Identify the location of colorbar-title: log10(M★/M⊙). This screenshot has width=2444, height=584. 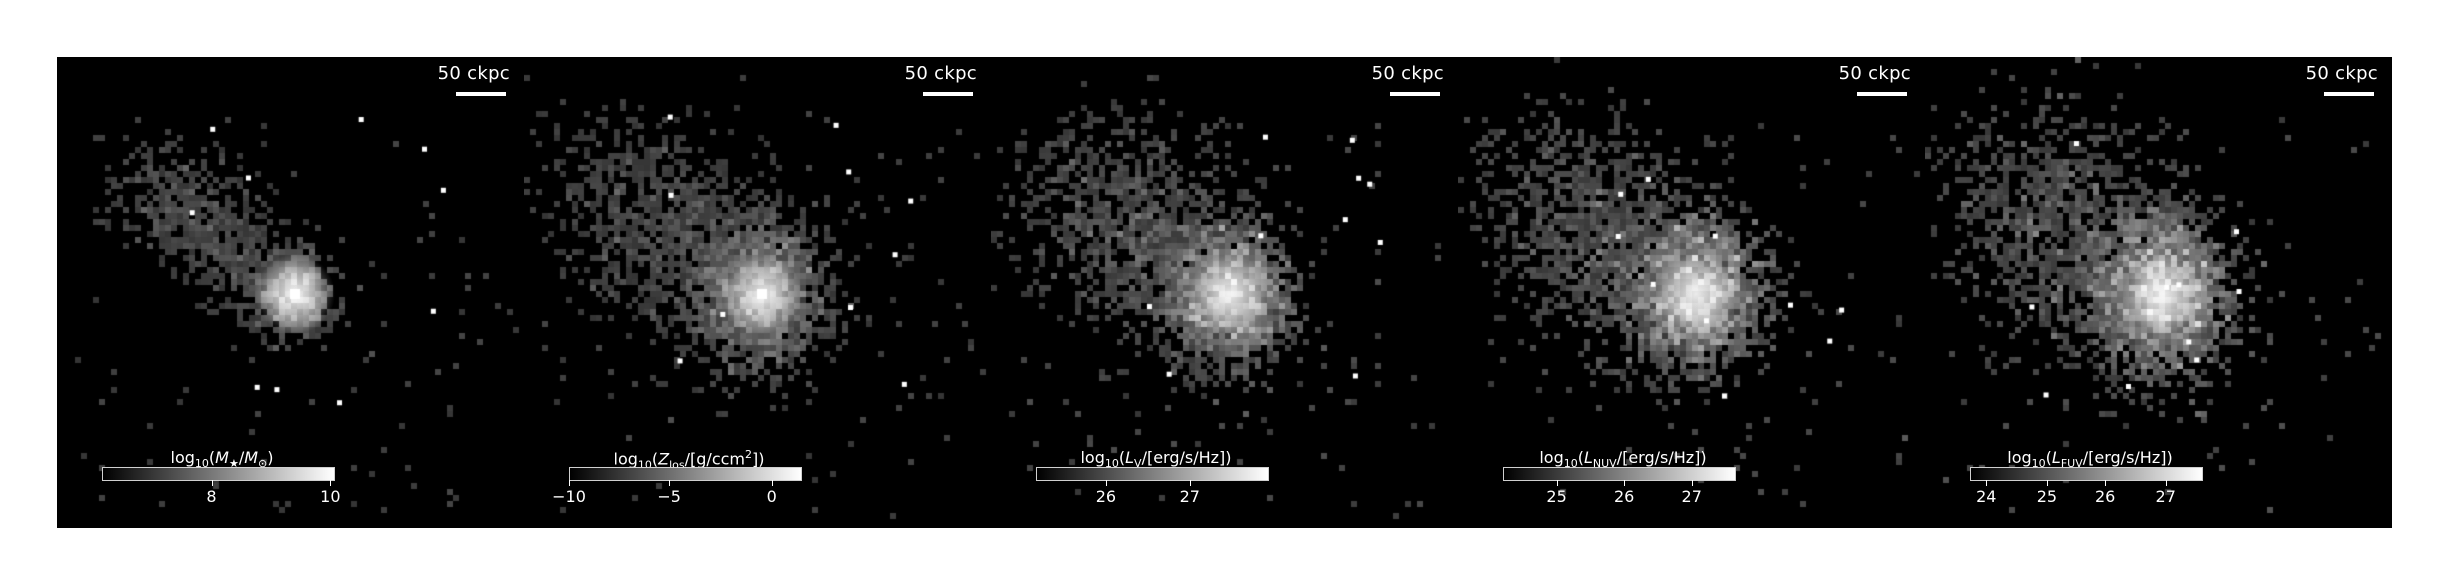
(222, 459).